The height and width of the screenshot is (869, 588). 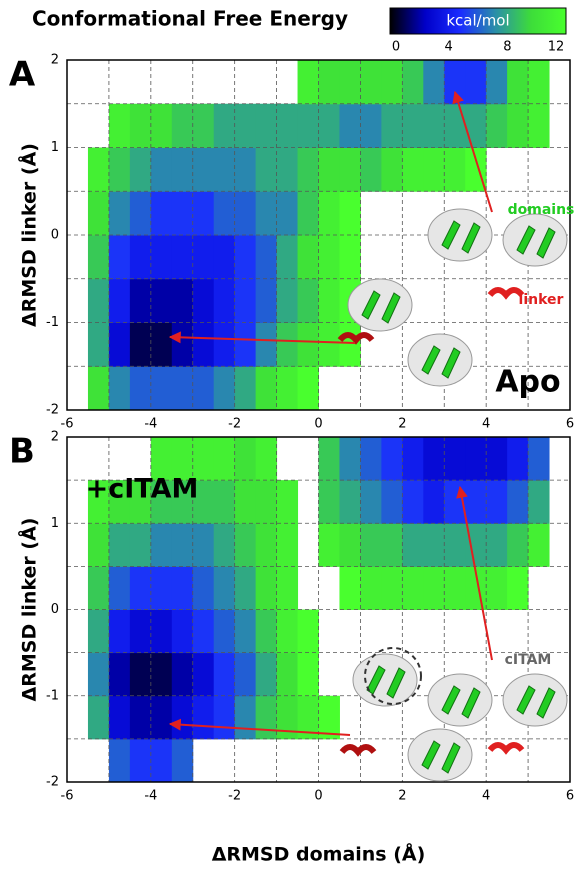 I want to click on x-tick-label: 0, so click(x=318, y=796).